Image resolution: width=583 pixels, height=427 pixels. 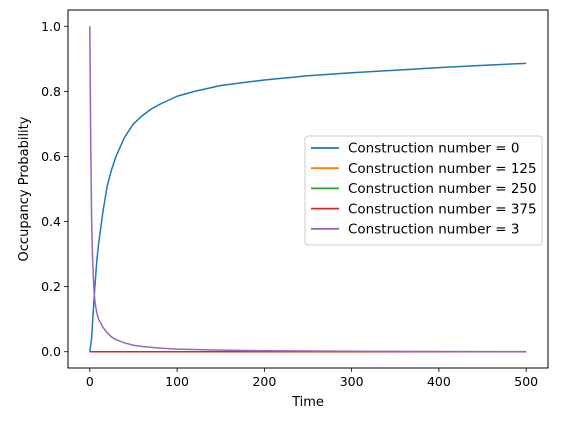 I want to click on y-tick-label: 0.4, so click(x=51, y=221).